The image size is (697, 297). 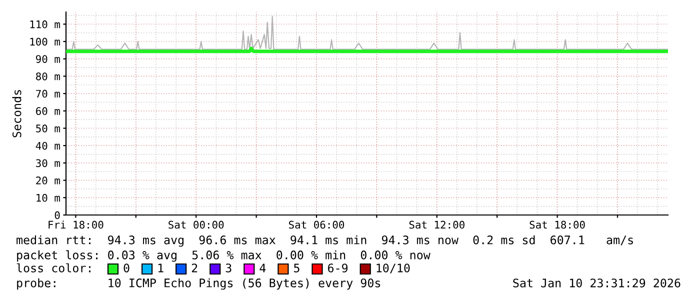 I want to click on text: Sat Jan 10 23:31:29 2026, so click(x=596, y=283).